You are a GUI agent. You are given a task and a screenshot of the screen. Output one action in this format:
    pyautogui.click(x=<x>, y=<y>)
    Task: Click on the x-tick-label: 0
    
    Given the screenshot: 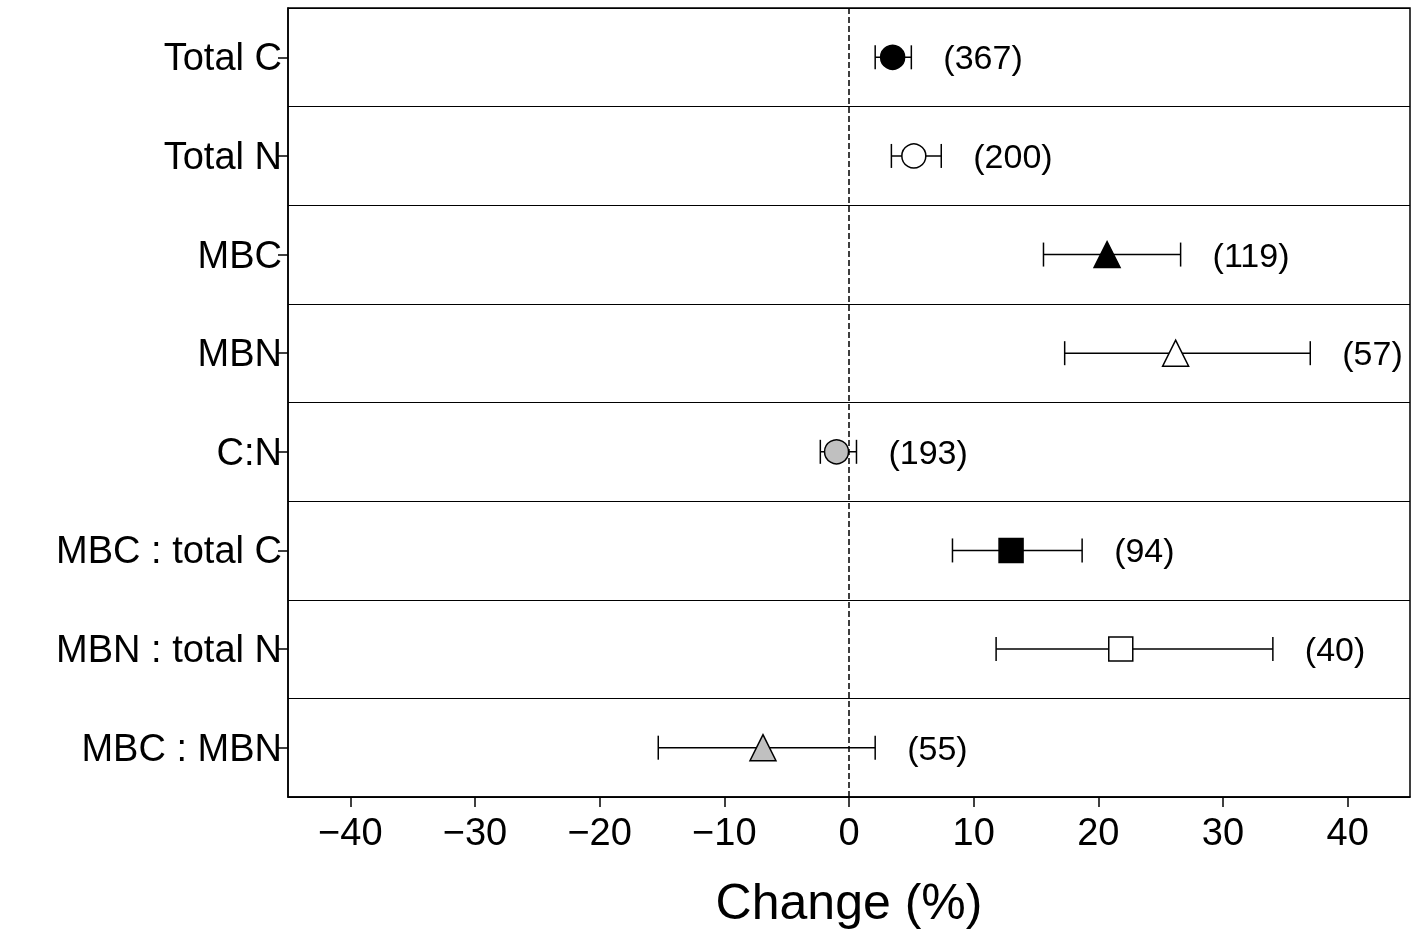 What is the action you would take?
    pyautogui.click(x=849, y=832)
    